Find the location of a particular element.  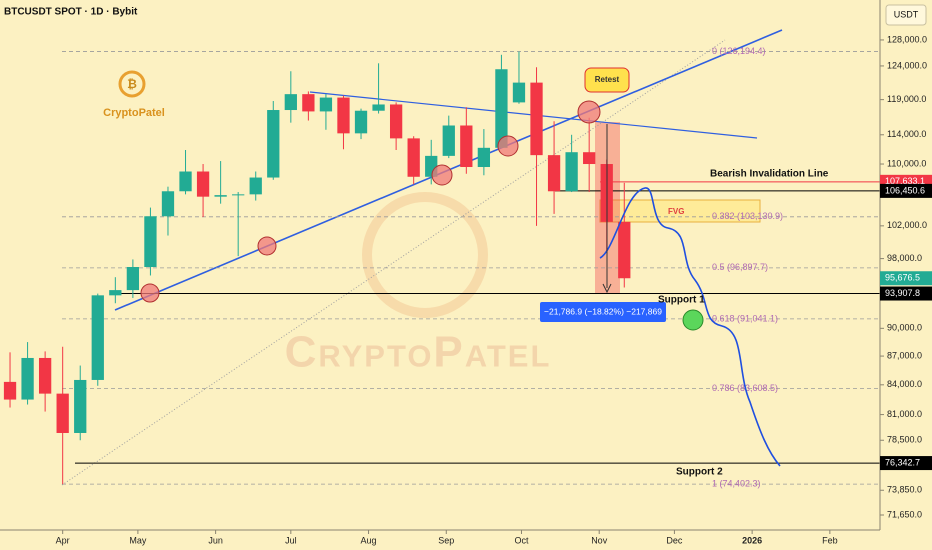

x-tick-label: Oct is located at coordinates (521, 540).